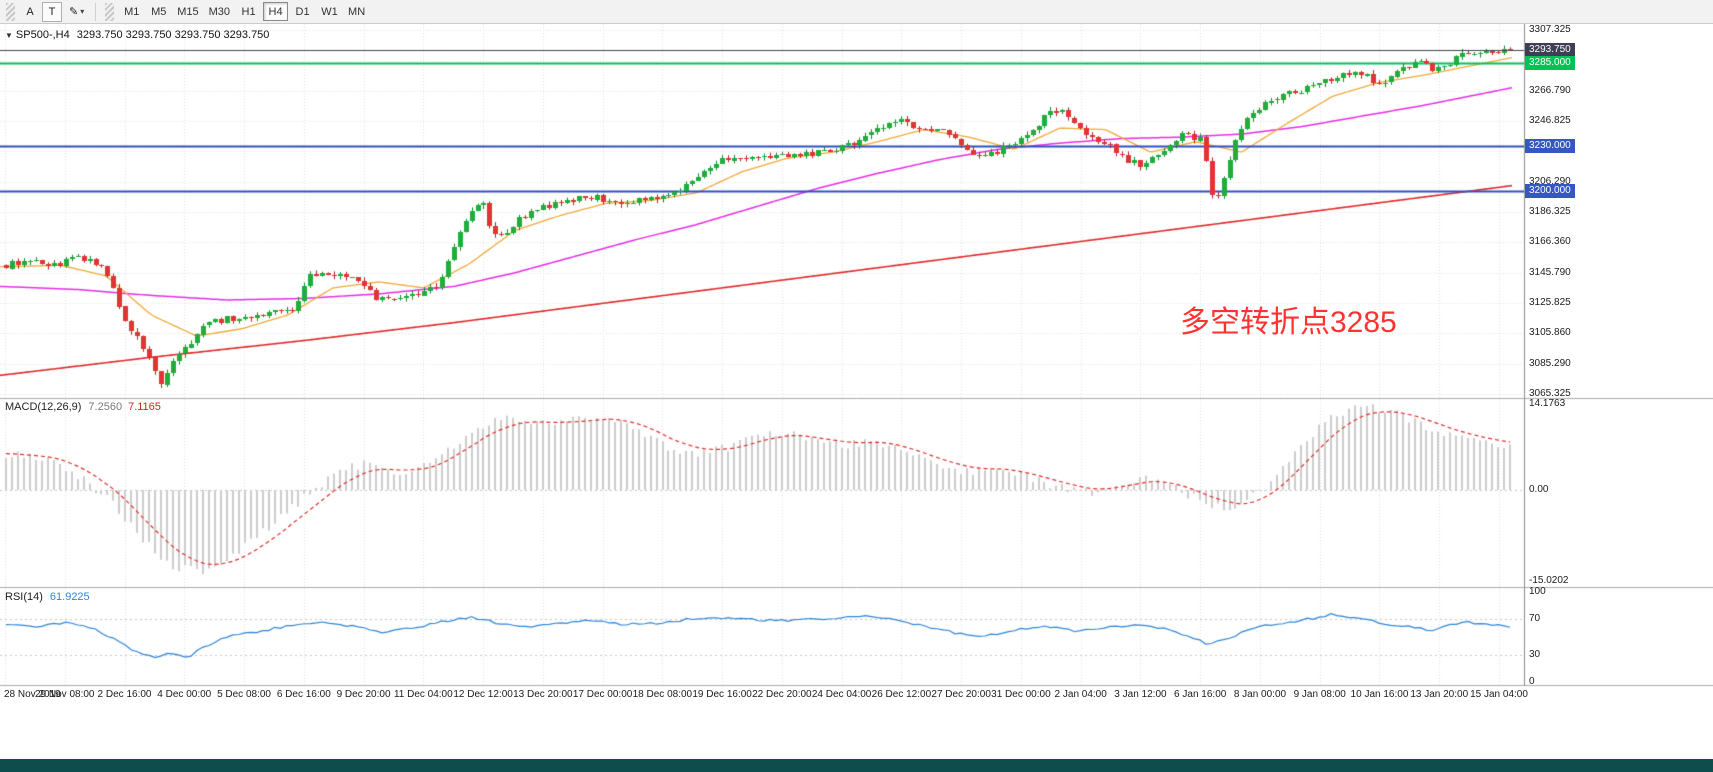 This screenshot has width=1713, height=772. I want to click on chart-annotation-text: 多空转折点3285, so click(1288, 322).